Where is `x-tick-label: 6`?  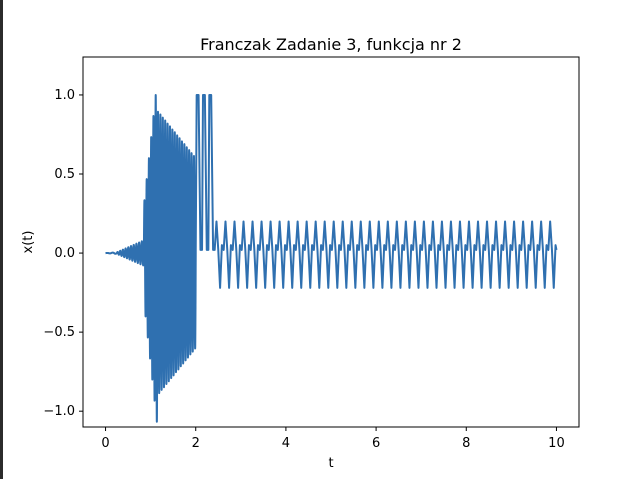
x-tick-label: 6 is located at coordinates (376, 443).